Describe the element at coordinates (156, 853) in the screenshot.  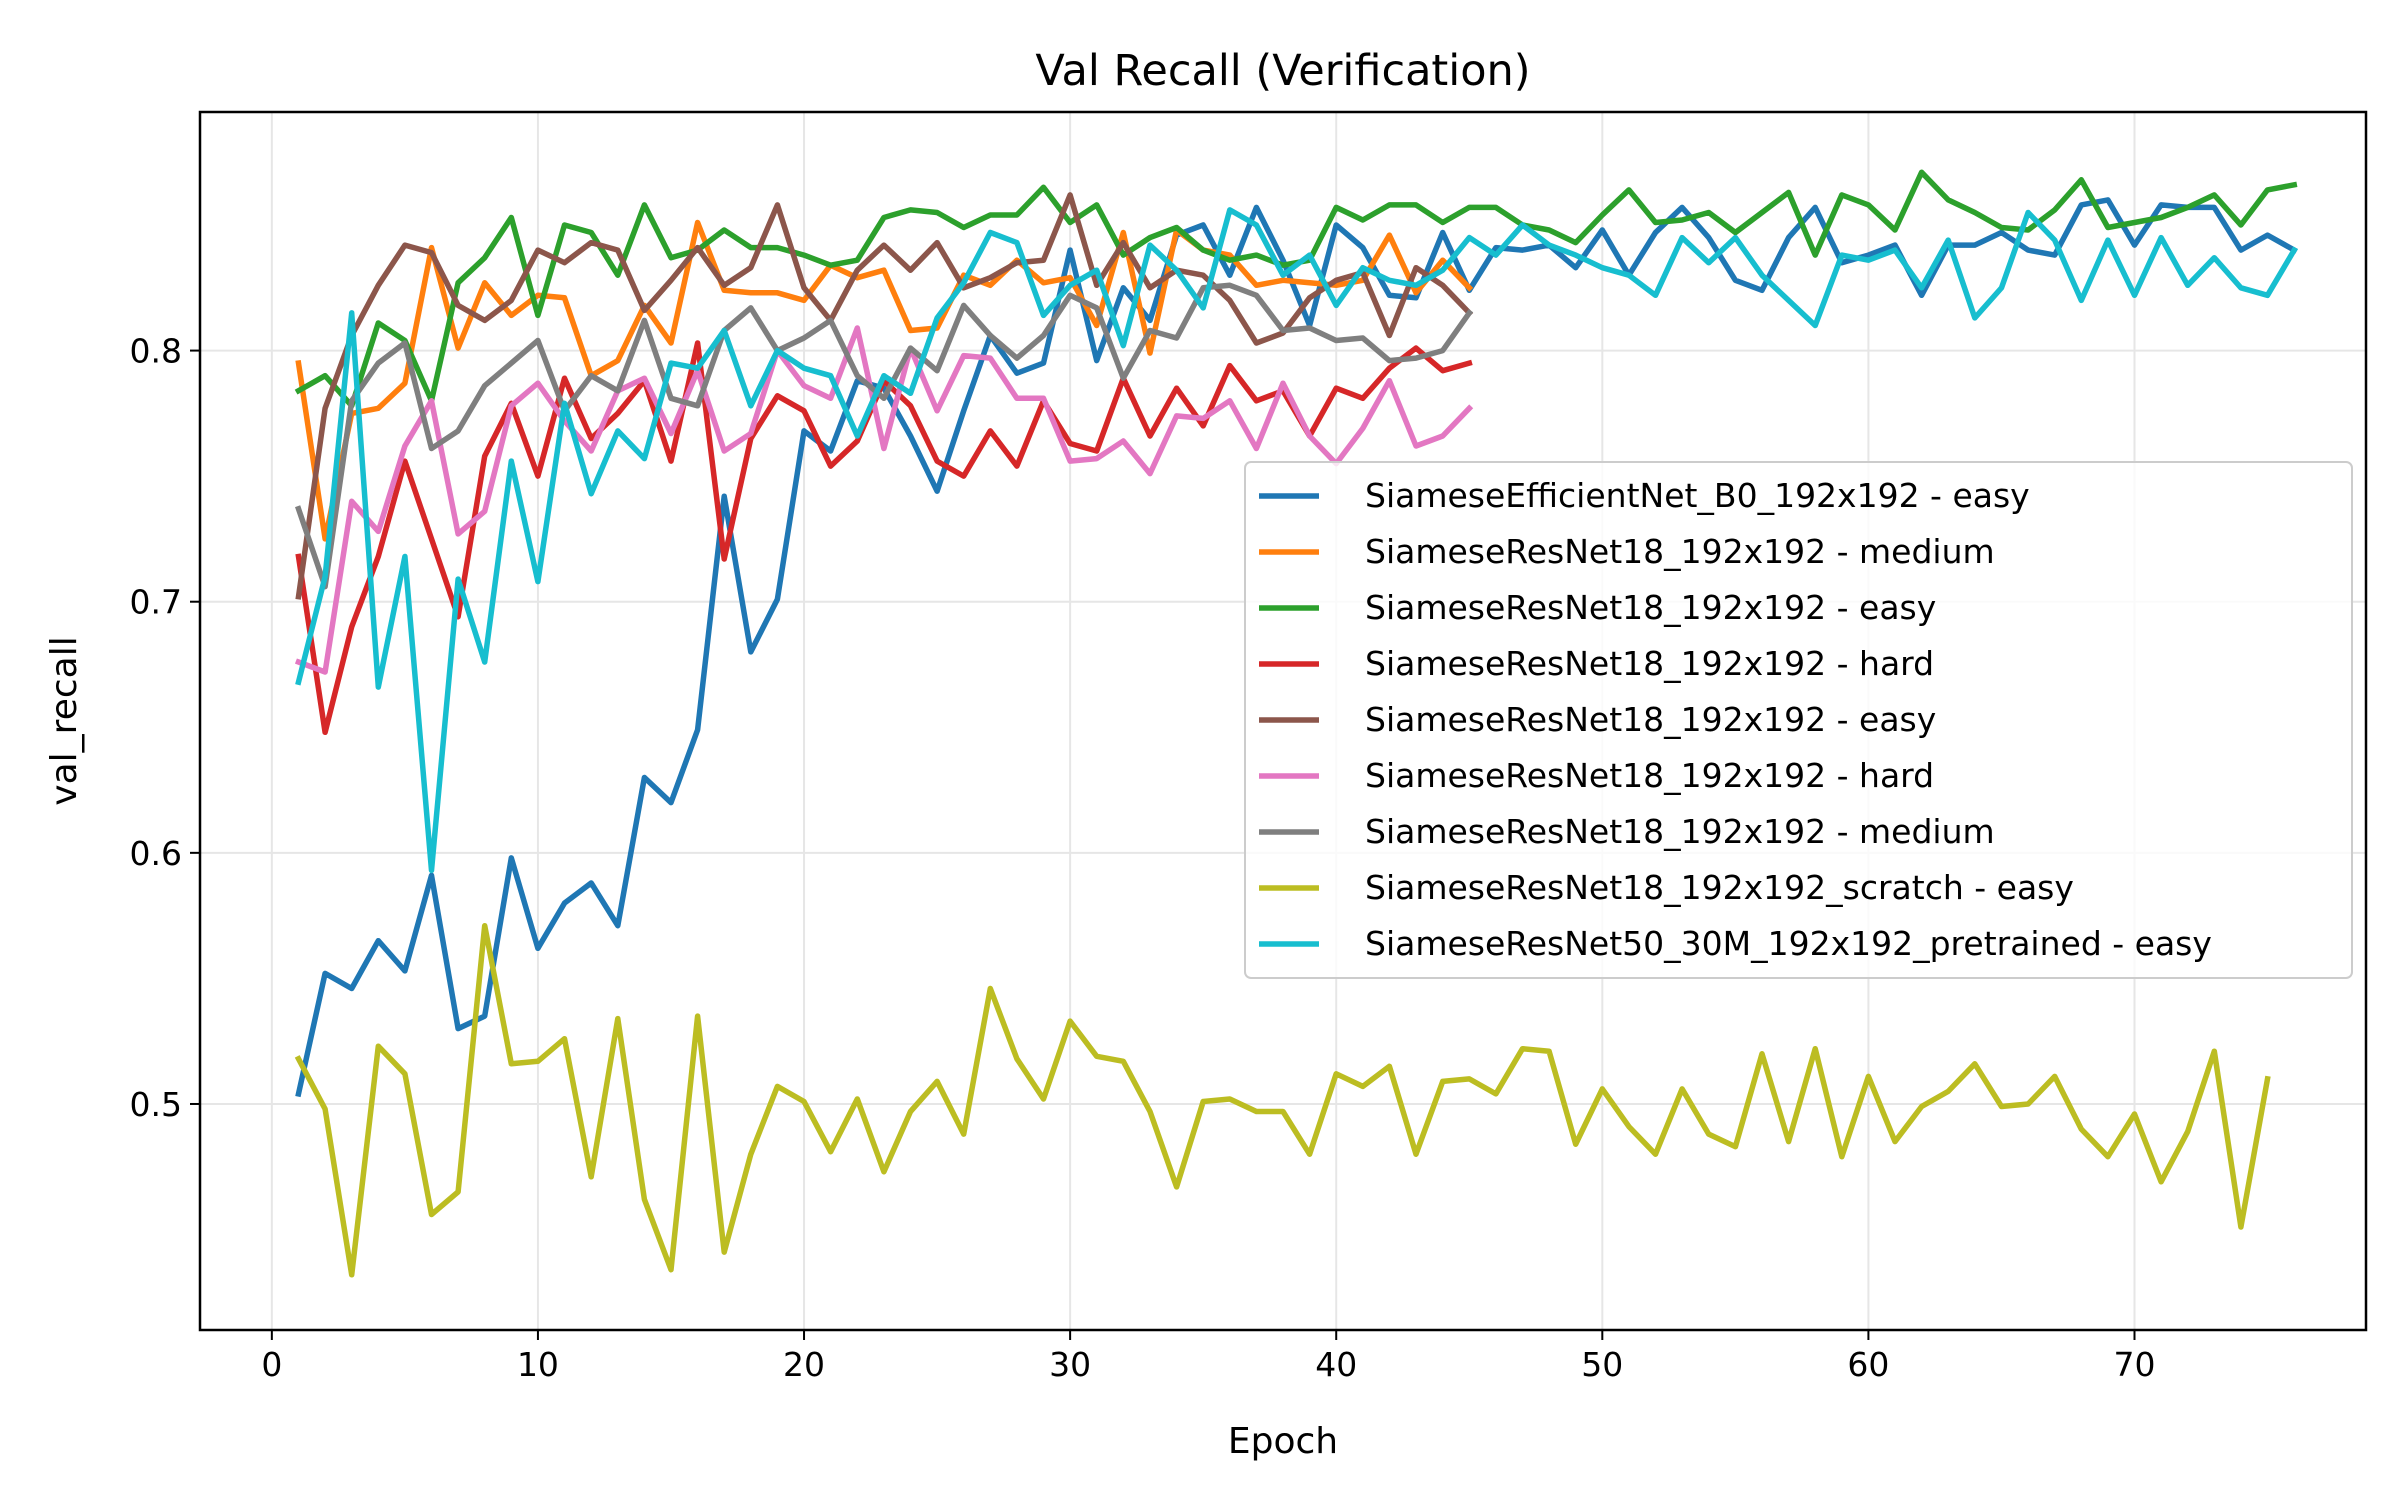
I see `y-tick-label: 0.6` at that location.